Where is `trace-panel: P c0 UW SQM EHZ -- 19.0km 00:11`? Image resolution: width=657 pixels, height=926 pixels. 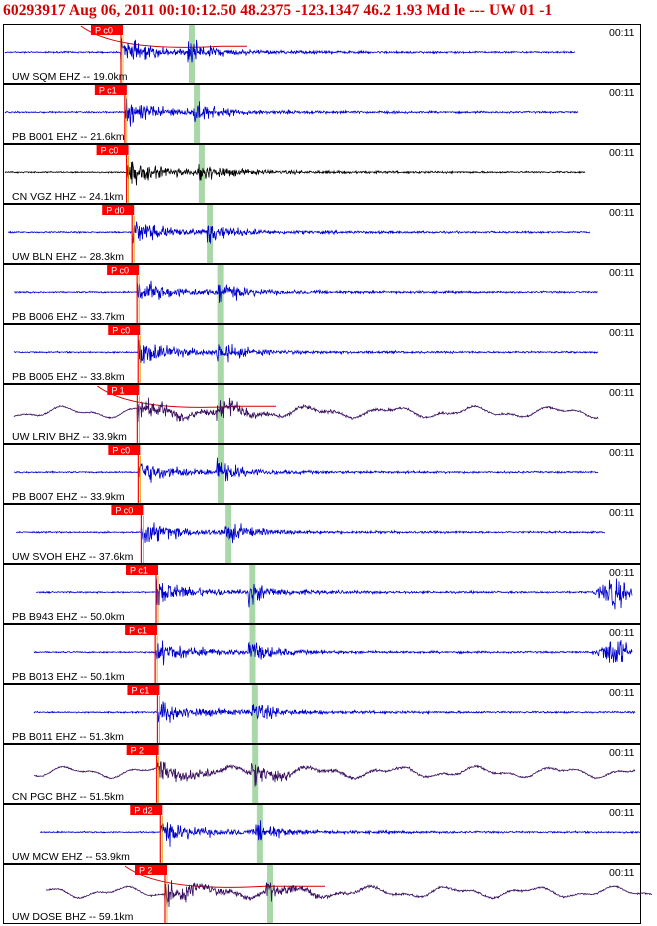 trace-panel: P c0 UW SQM EHZ -- 19.0km 00:11 is located at coordinates (322, 54).